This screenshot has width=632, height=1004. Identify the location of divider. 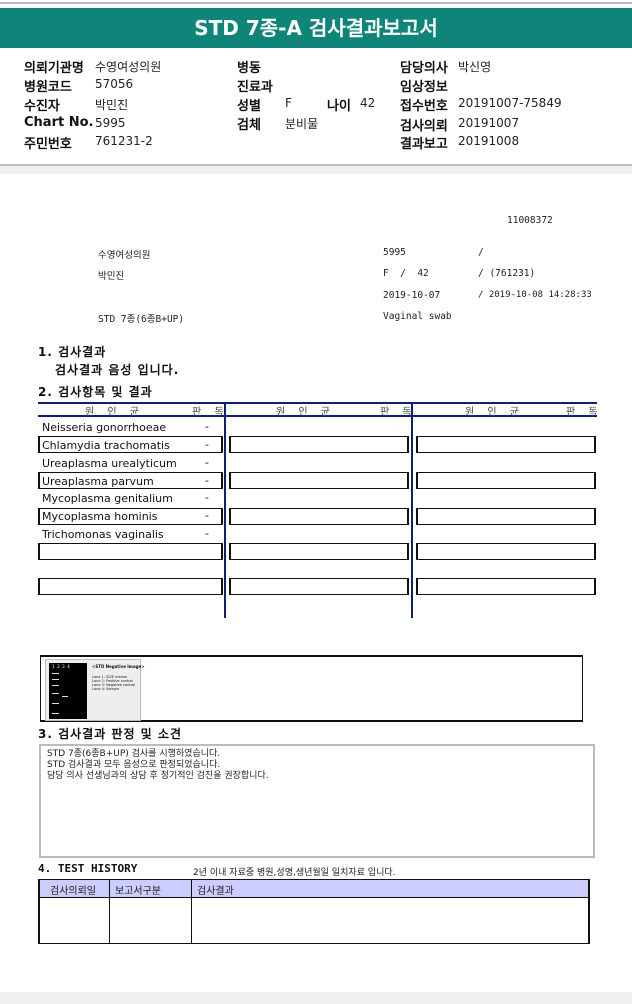
(316, 165).